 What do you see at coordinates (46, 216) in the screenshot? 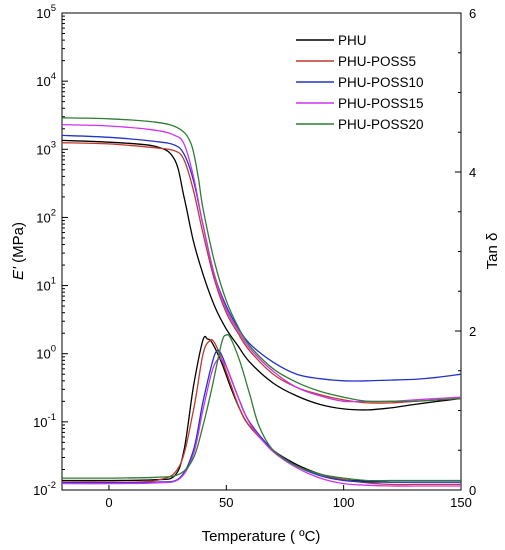
I see `y-left-tick-label: 10²` at bounding box center [46, 216].